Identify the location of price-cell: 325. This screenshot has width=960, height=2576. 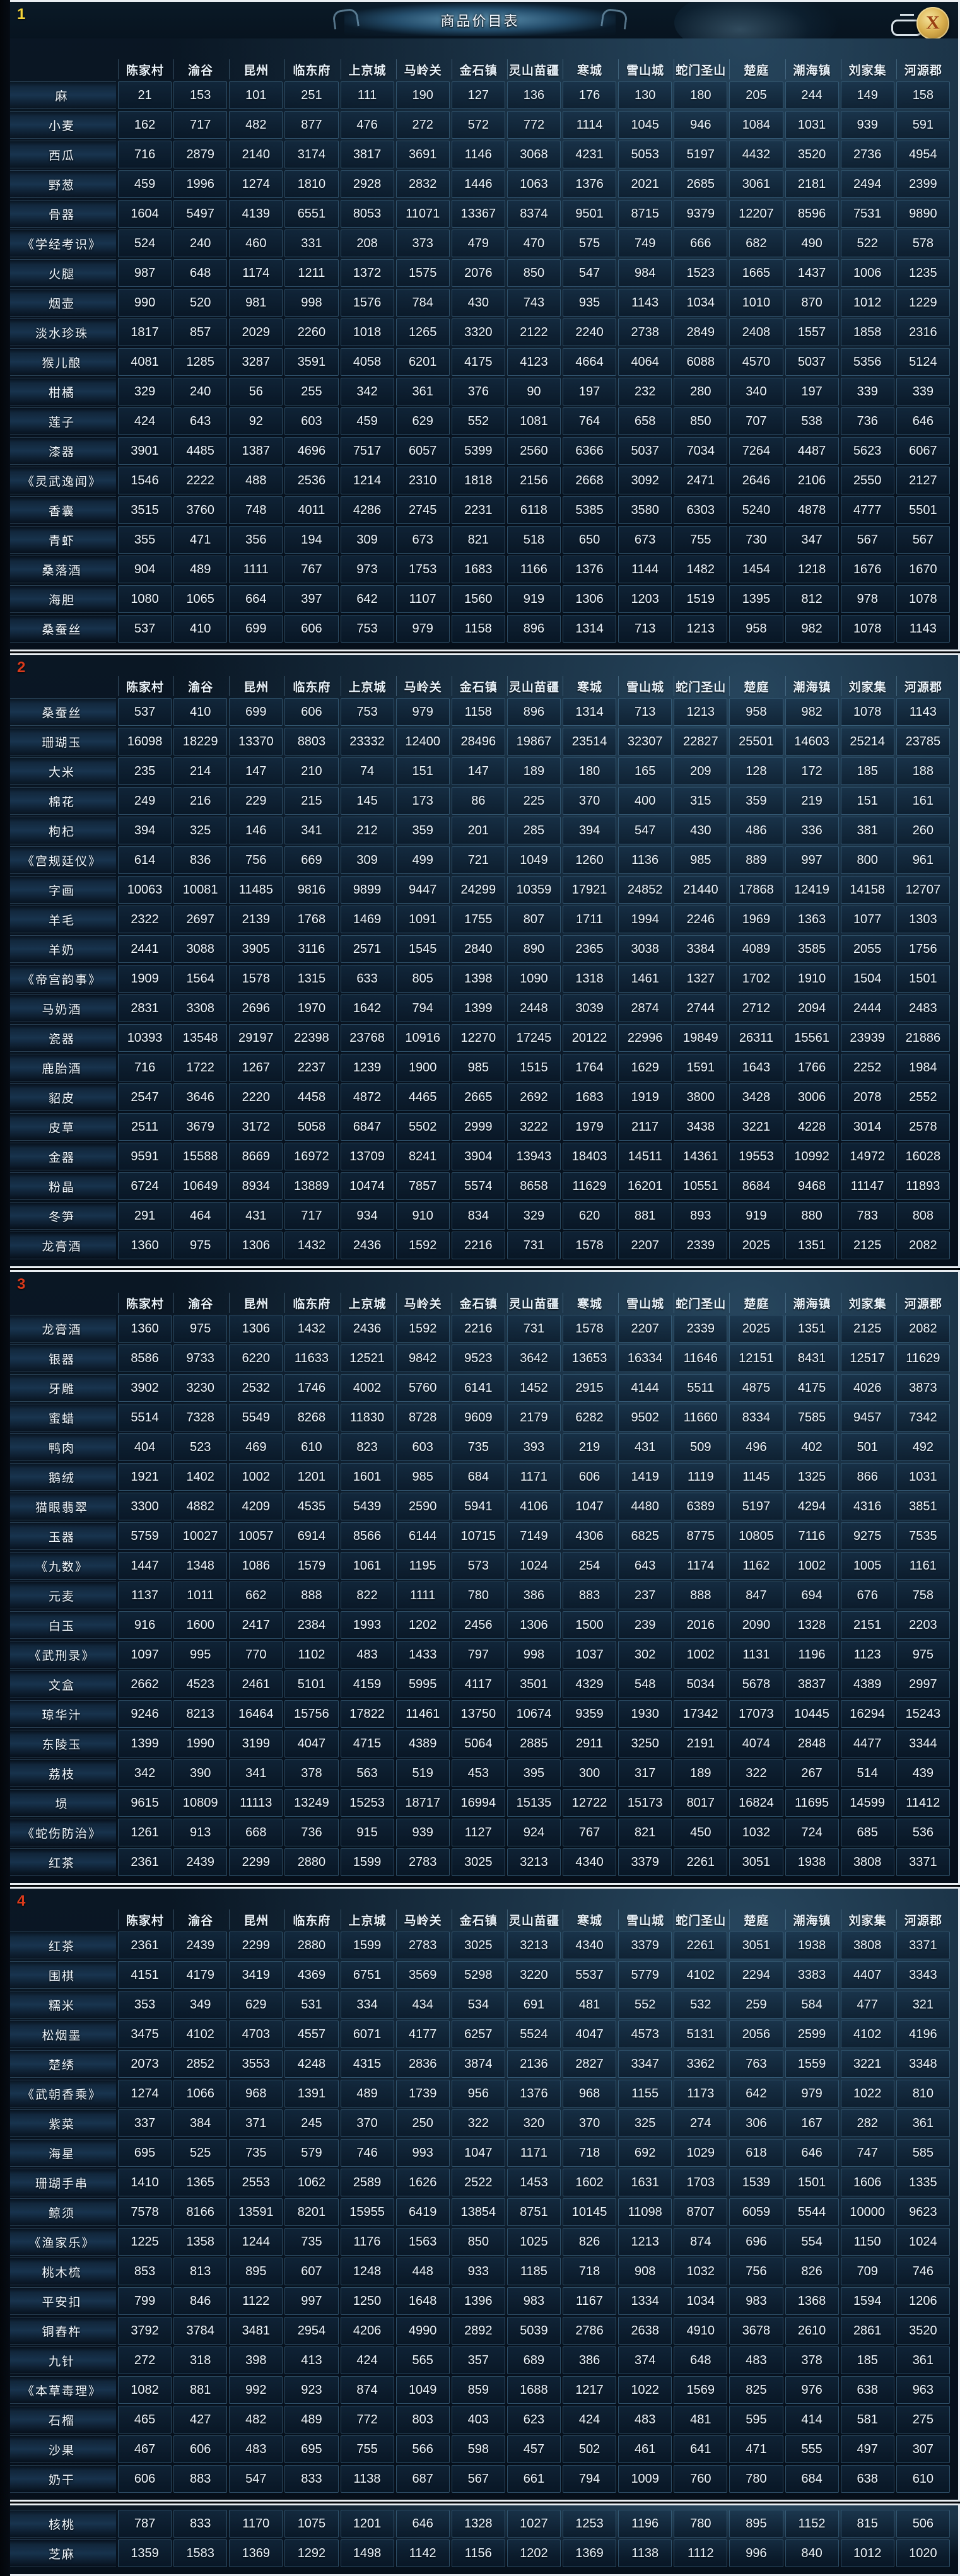
(200, 830).